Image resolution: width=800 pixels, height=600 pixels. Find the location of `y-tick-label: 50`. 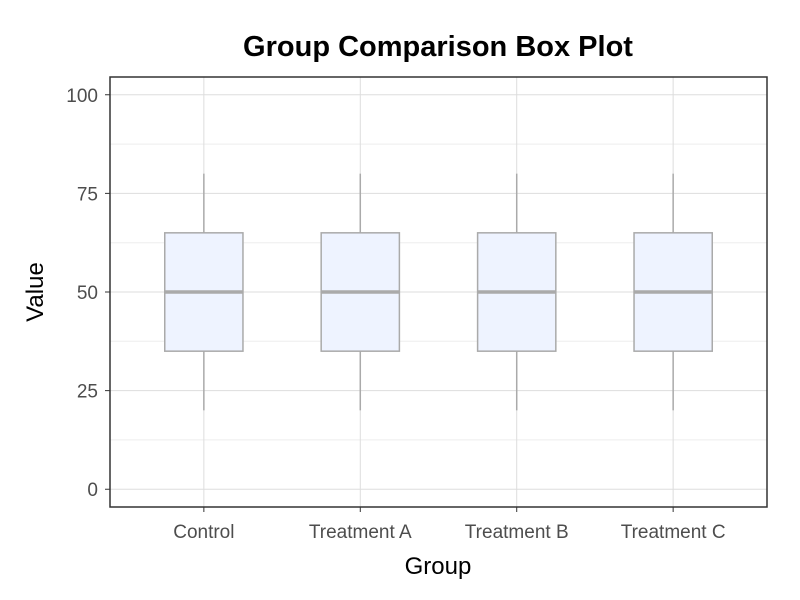

y-tick-label: 50 is located at coordinates (87, 293).